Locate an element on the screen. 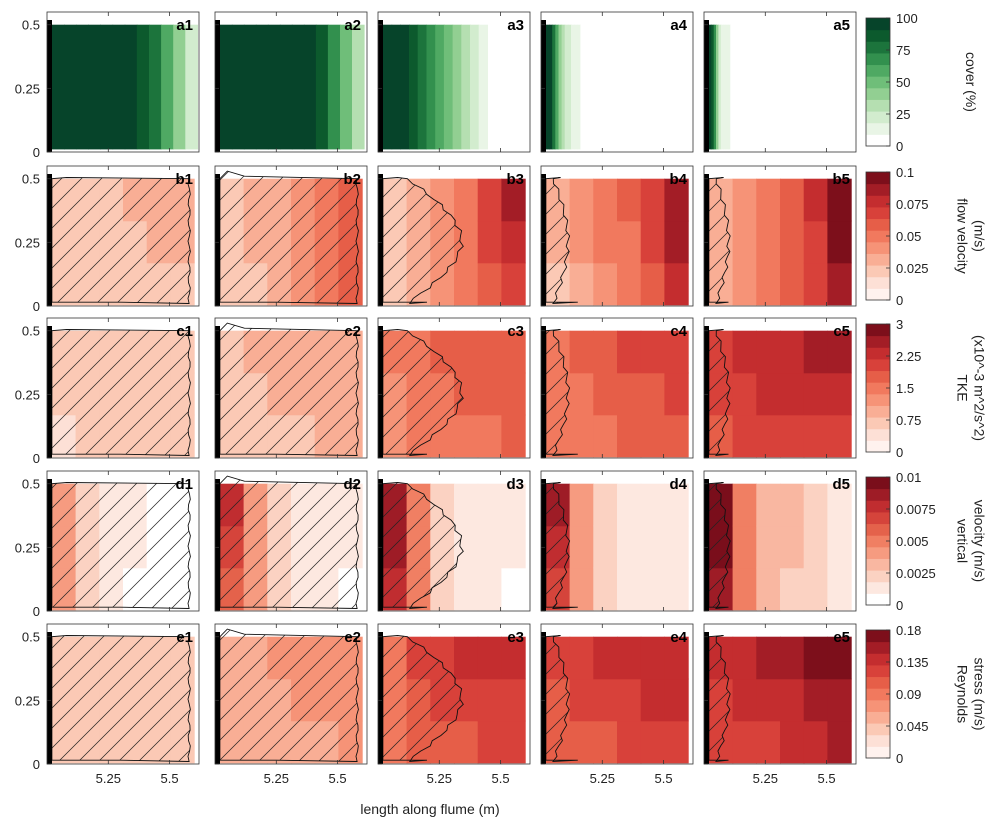  colorbar-tick-label: 0 is located at coordinates (899, 605).